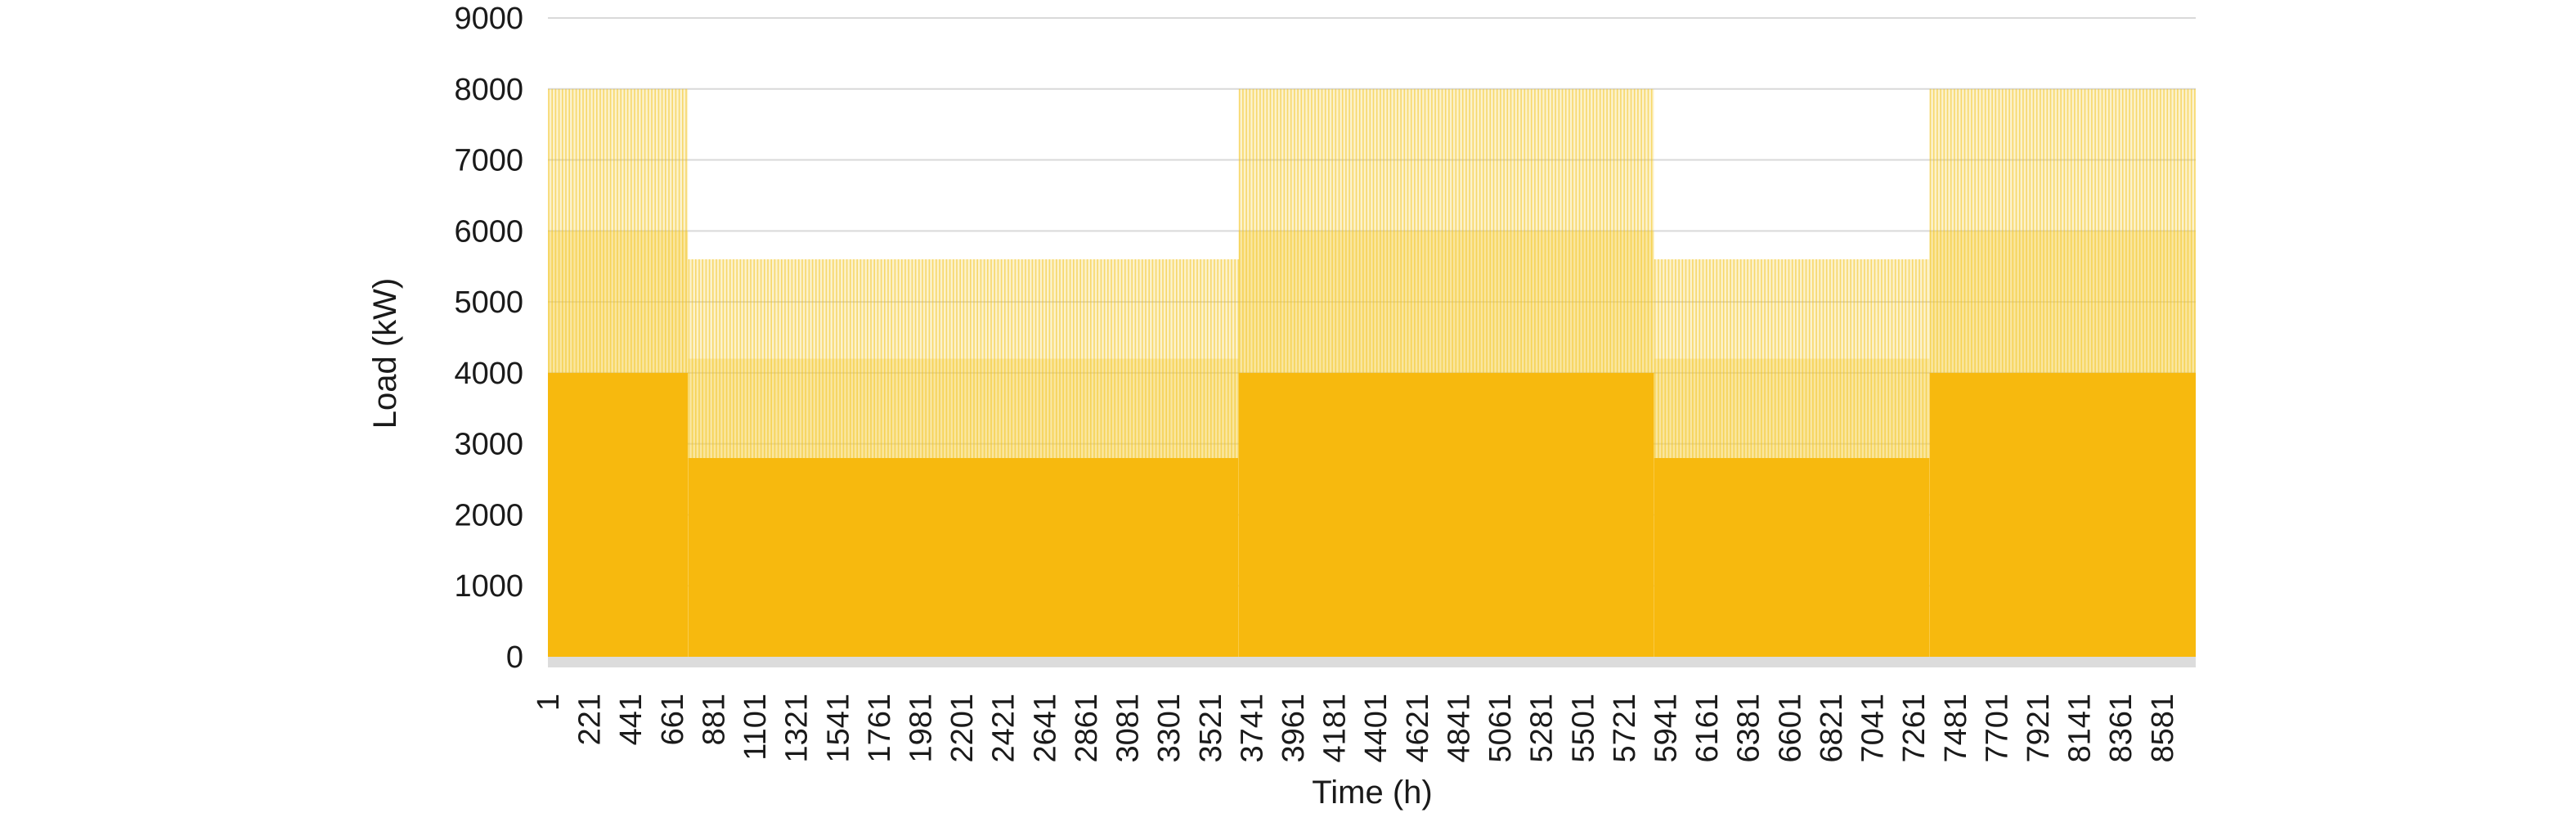 This screenshot has height=813, width=2576. I want to click on x-tick-label: 4841, so click(1459, 728).